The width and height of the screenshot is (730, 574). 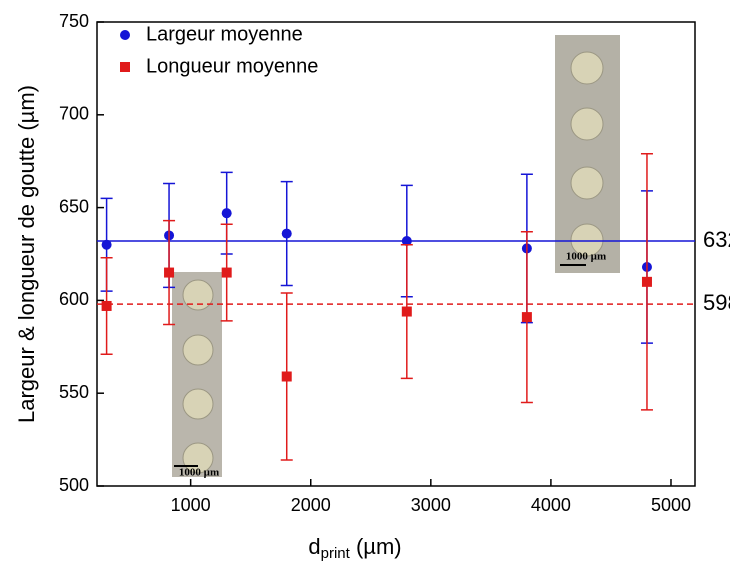 I want to click on x-tick-label: 1000, so click(x=191, y=505).